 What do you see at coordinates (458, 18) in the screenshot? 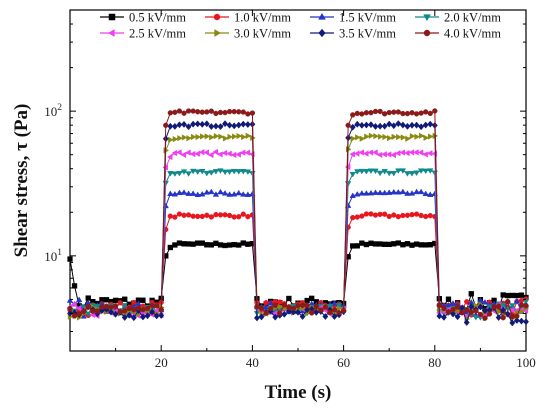
I see `legend-item: 2.0 kV/mm` at bounding box center [458, 18].